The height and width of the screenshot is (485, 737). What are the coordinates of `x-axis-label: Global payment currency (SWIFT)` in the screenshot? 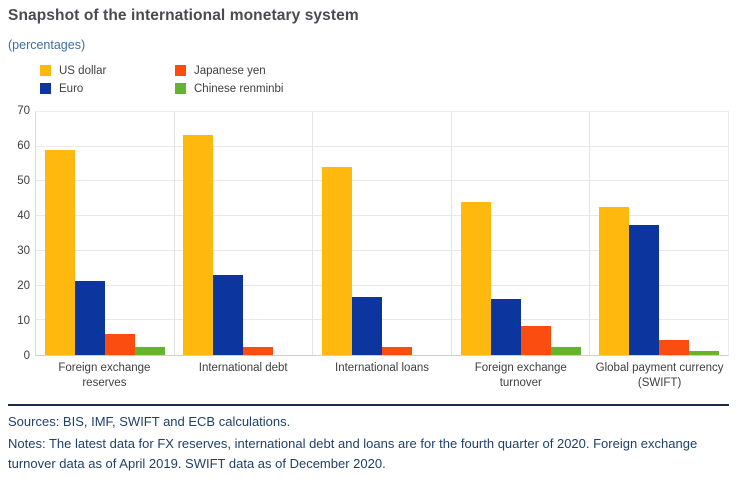 It's located at (659, 375).